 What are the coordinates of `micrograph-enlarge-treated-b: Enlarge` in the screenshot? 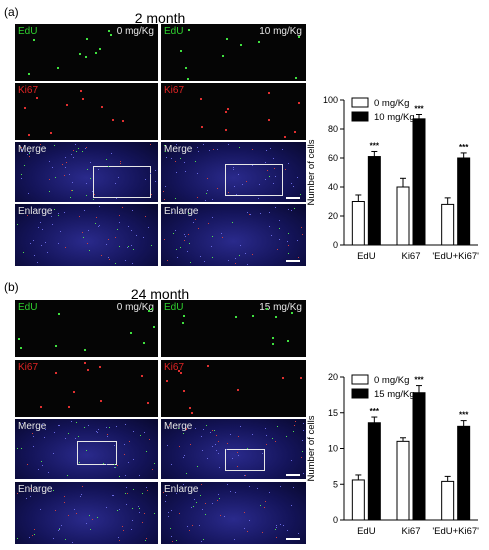 It's located at (233, 513).